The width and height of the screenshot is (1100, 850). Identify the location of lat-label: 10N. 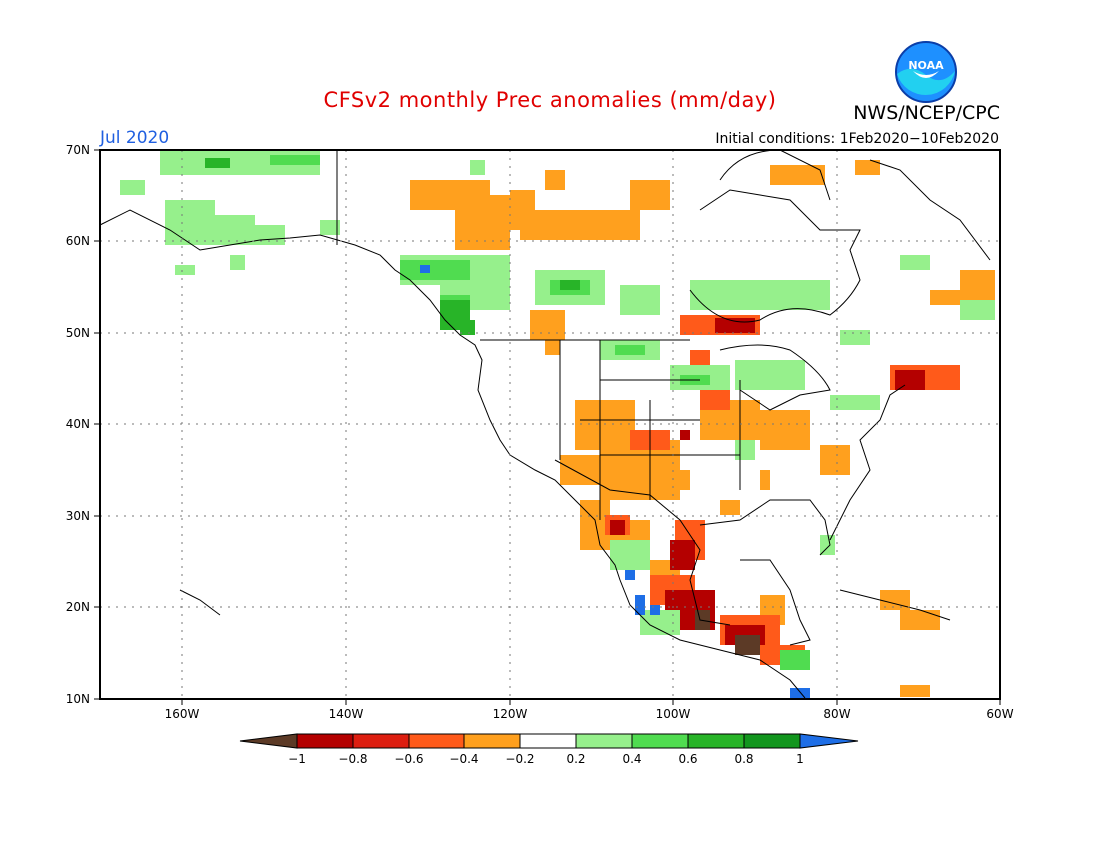
(78, 699).